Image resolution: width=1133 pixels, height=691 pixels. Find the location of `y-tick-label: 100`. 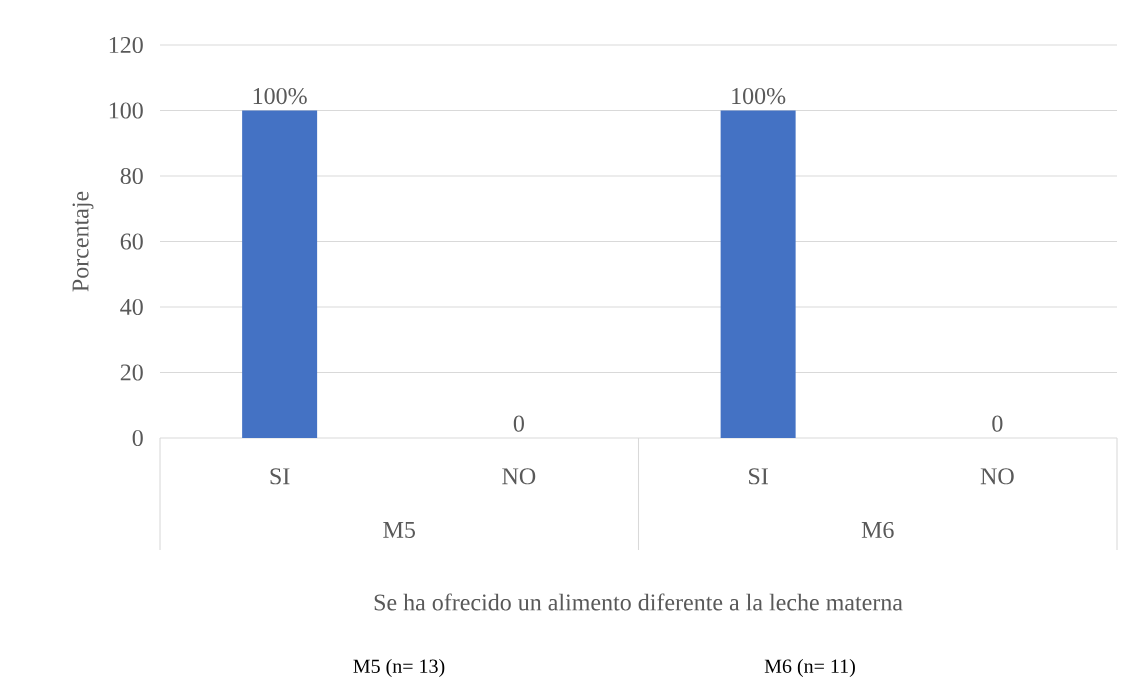

y-tick-label: 100 is located at coordinates (126, 110).